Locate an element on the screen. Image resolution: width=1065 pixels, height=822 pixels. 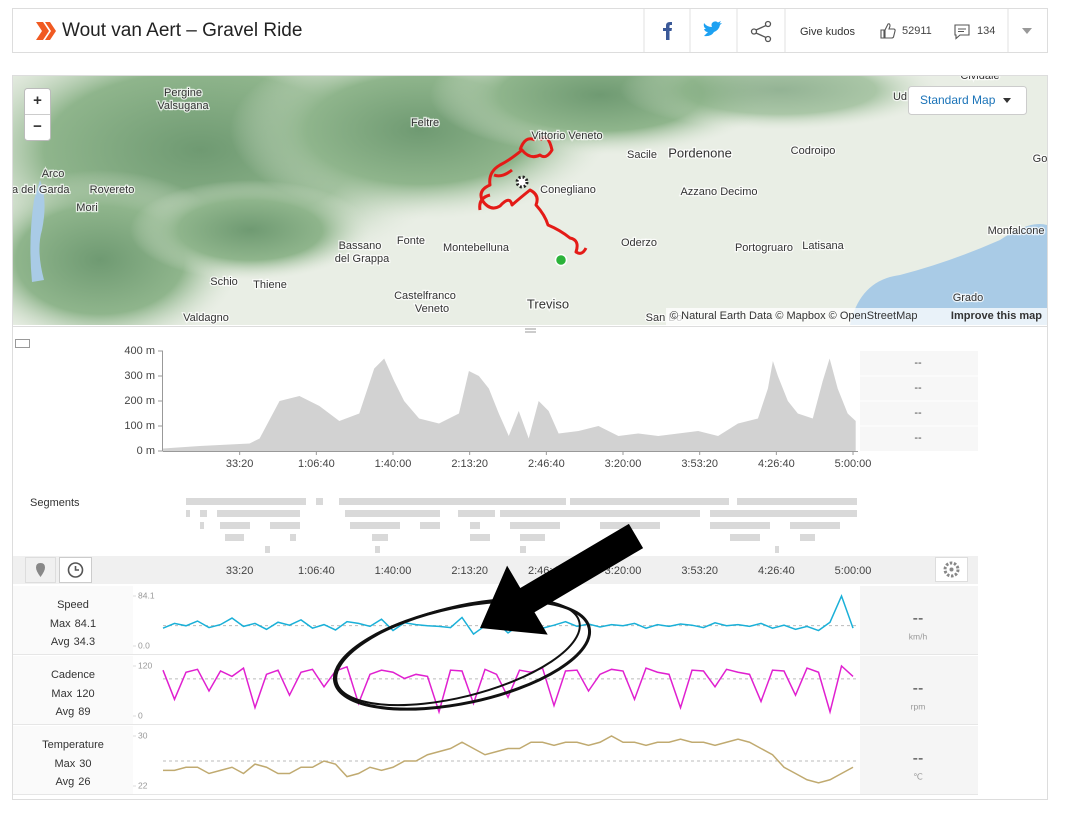
y-tick-label: 30 is located at coordinates (143, 735).